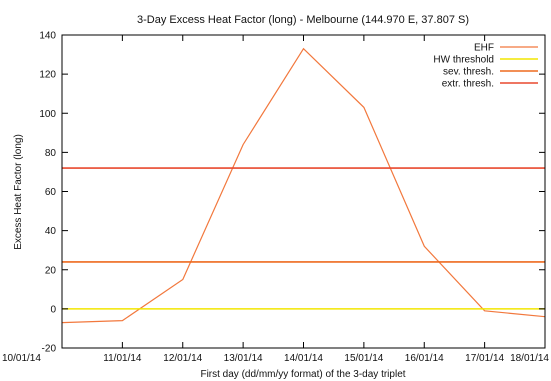 The image size is (551, 381). Describe the element at coordinates (21, 358) in the screenshot. I see `x-tick-label: 10/01/14` at that location.